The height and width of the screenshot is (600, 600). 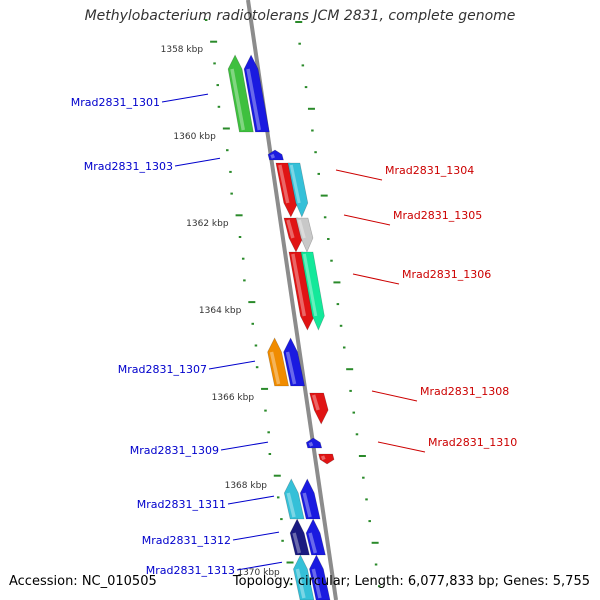 What do you see at coordinates (128, 166) in the screenshot?
I see `gene-label: Mrad2831_1303` at bounding box center [128, 166].